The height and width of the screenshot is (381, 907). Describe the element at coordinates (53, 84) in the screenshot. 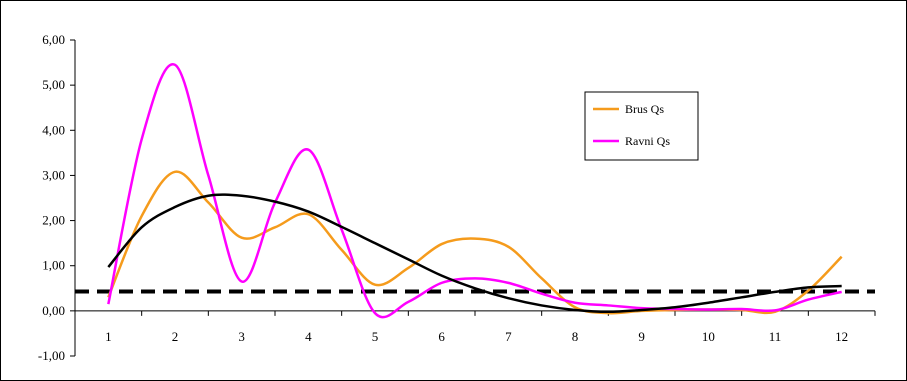

I see `y-tick-label: 5,00` at that location.